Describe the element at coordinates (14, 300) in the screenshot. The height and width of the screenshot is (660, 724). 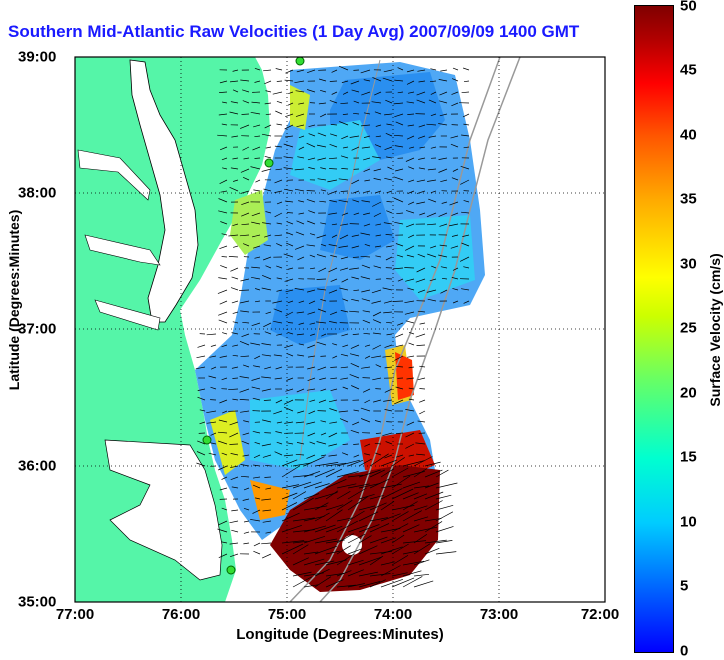
I see `y-axis-label: Latitude (Degrees:Minutes)` at that location.